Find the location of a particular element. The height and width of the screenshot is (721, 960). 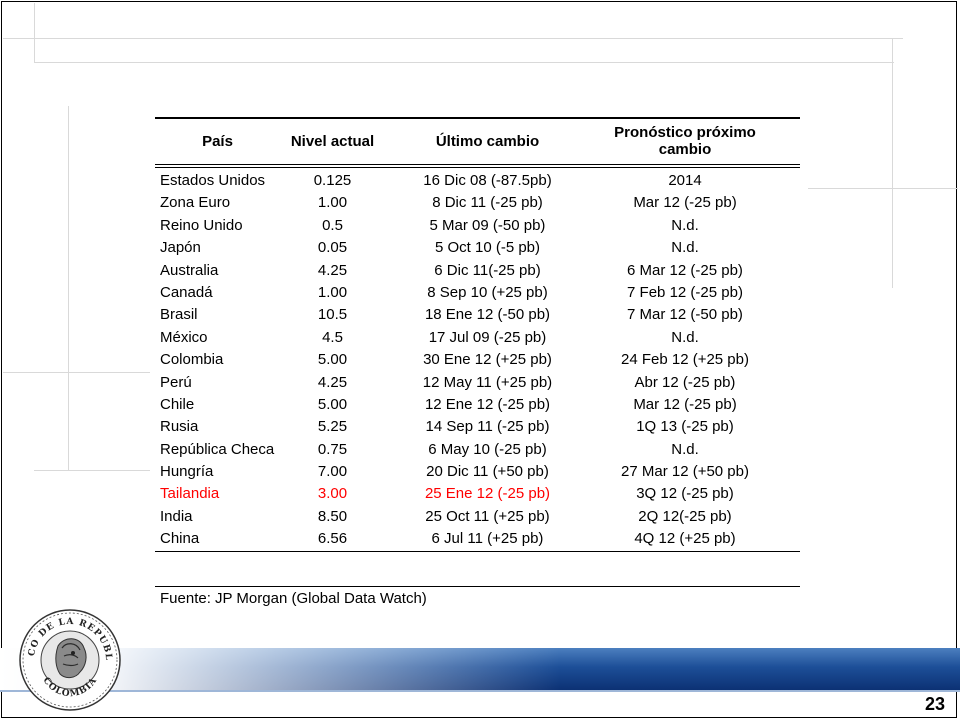

cell-pais: México is located at coordinates (184, 337).